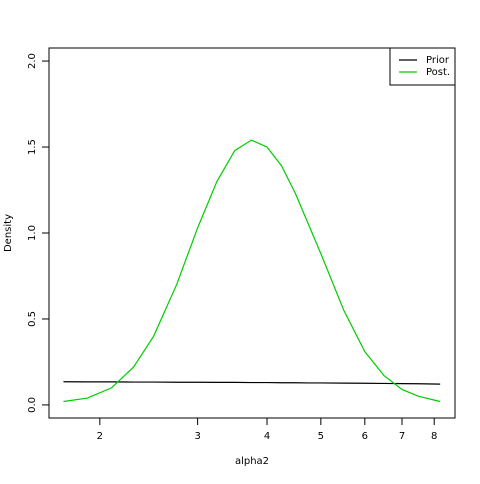 The height and width of the screenshot is (484, 480). I want to click on x-axis-label: alpha2, so click(252, 461).